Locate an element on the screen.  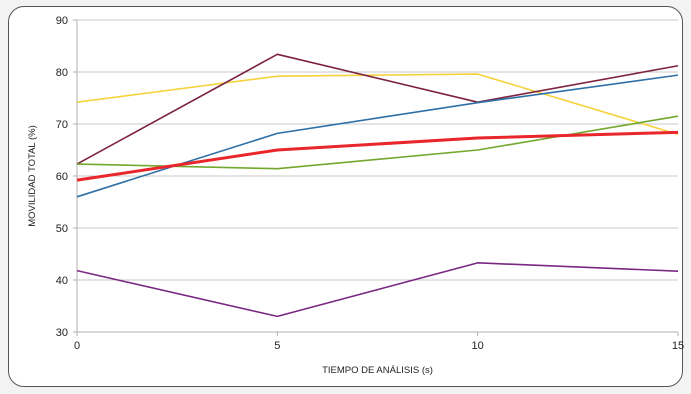
x-tick-label: 5 is located at coordinates (277, 346).